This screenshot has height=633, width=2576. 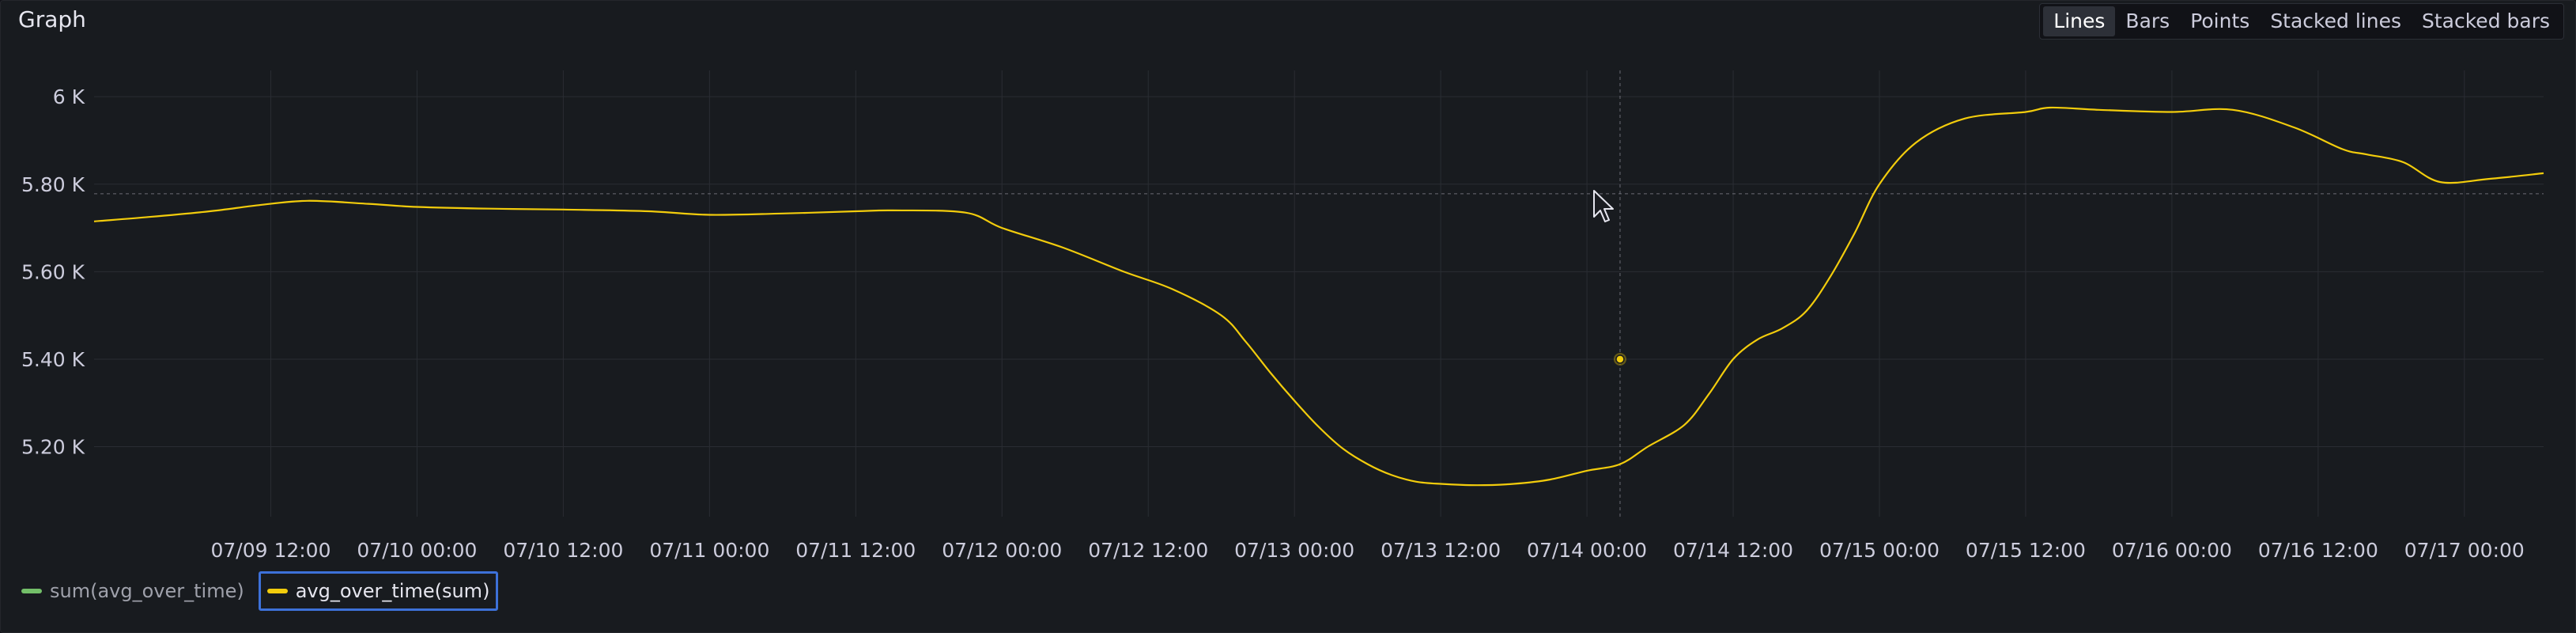 What do you see at coordinates (2485, 20) in the screenshot?
I see `view-mode-stacked-bars-button: Stacked bars` at bounding box center [2485, 20].